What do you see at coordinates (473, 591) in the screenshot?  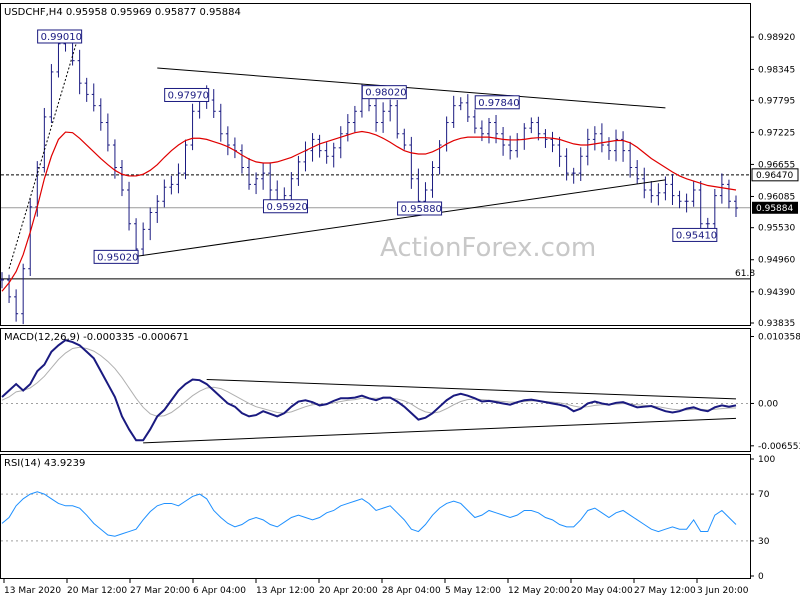 I see `x-tick-label: 5 May 12:00` at bounding box center [473, 591].